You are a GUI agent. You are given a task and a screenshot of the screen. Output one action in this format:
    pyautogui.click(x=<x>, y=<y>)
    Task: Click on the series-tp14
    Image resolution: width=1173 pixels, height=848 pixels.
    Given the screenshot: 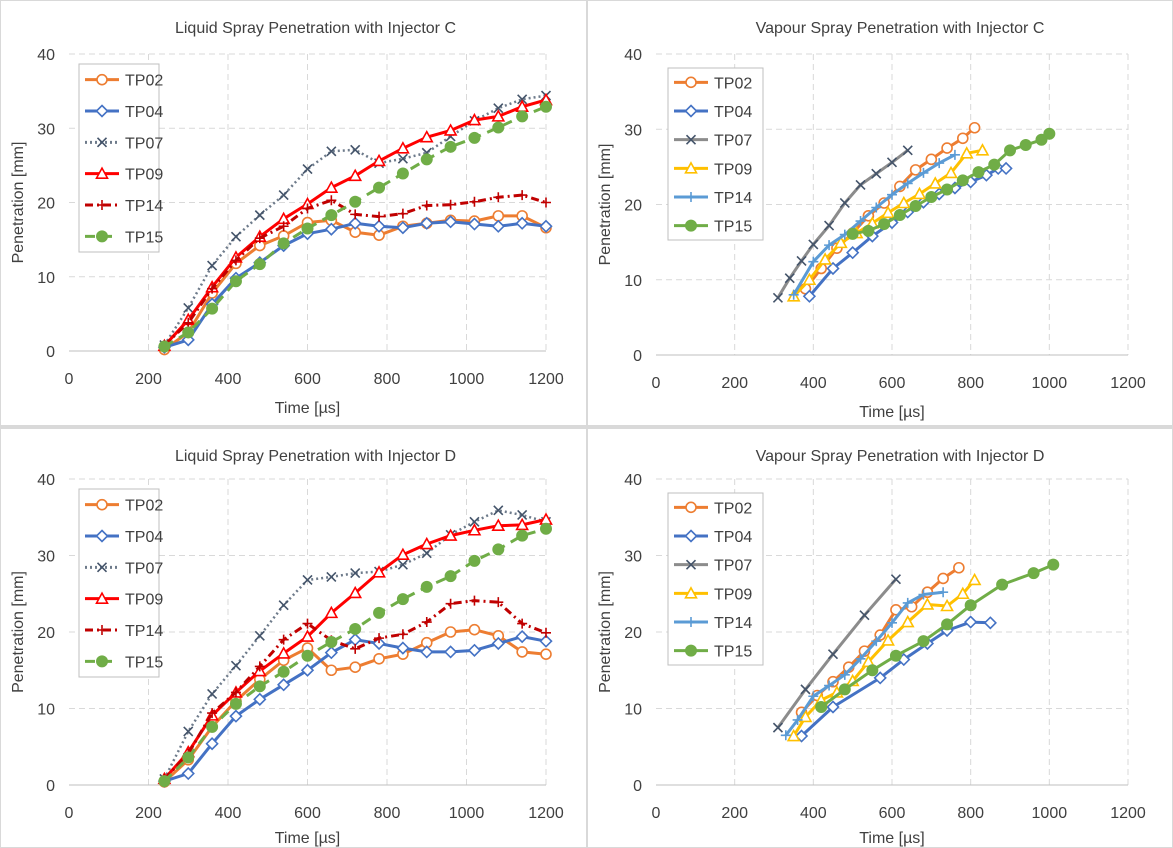 What is the action you would take?
    pyautogui.click(x=874, y=224)
    